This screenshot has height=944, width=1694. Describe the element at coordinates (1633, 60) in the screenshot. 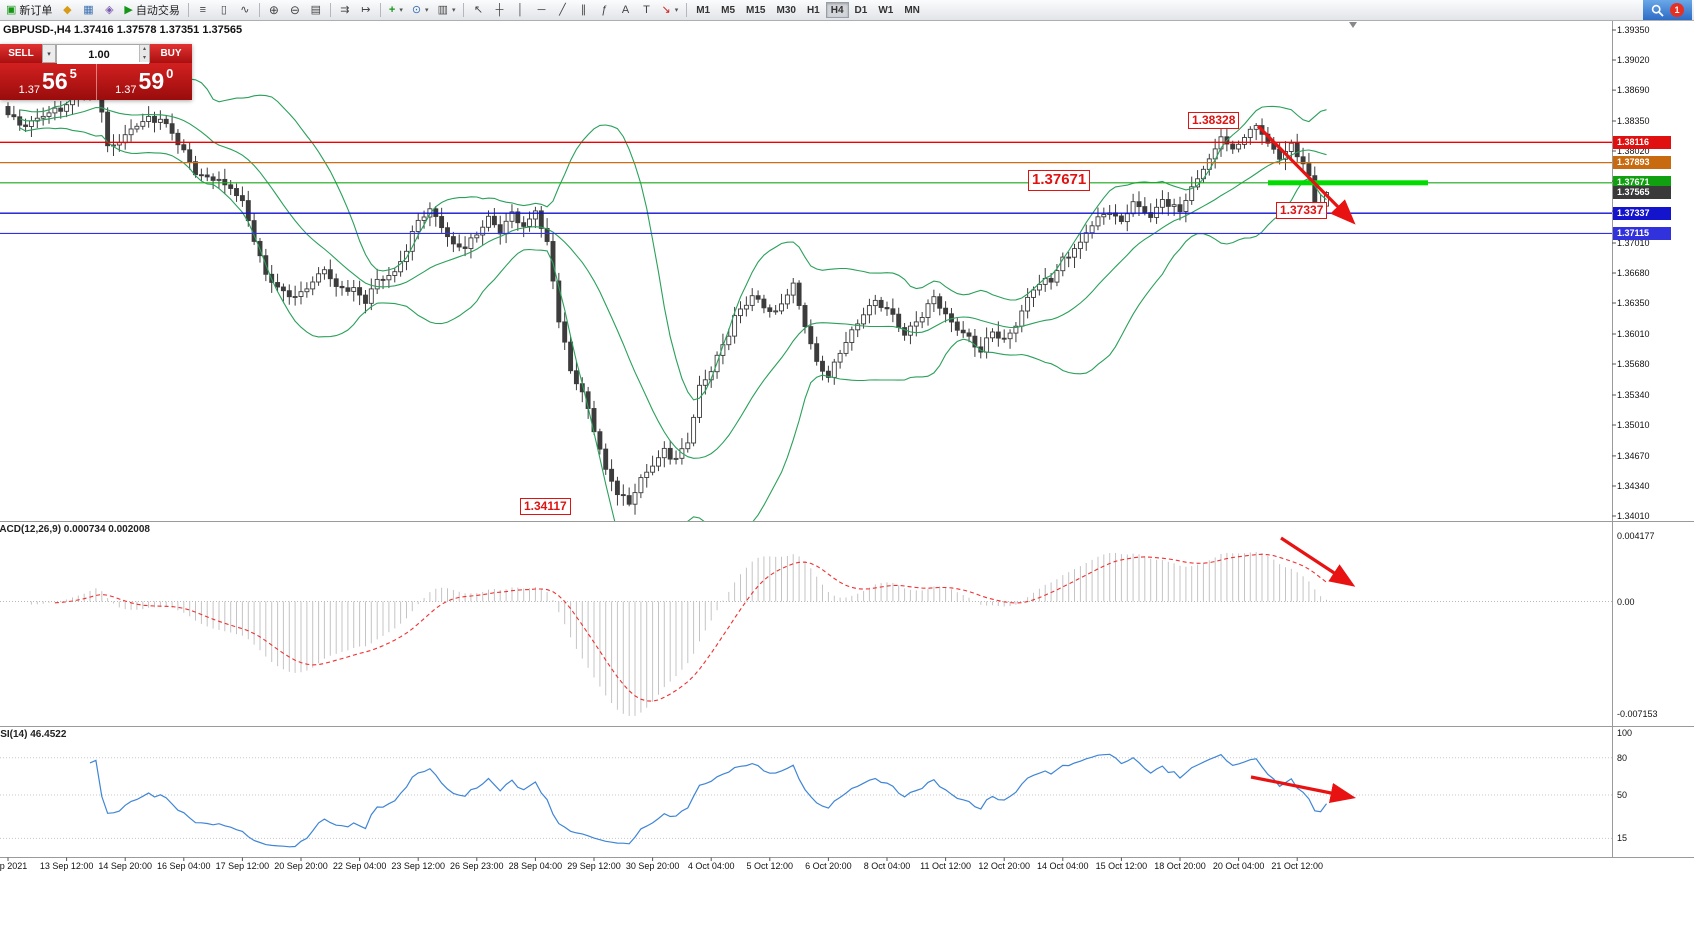

I see `price-axis-label: 1.39020` at that location.